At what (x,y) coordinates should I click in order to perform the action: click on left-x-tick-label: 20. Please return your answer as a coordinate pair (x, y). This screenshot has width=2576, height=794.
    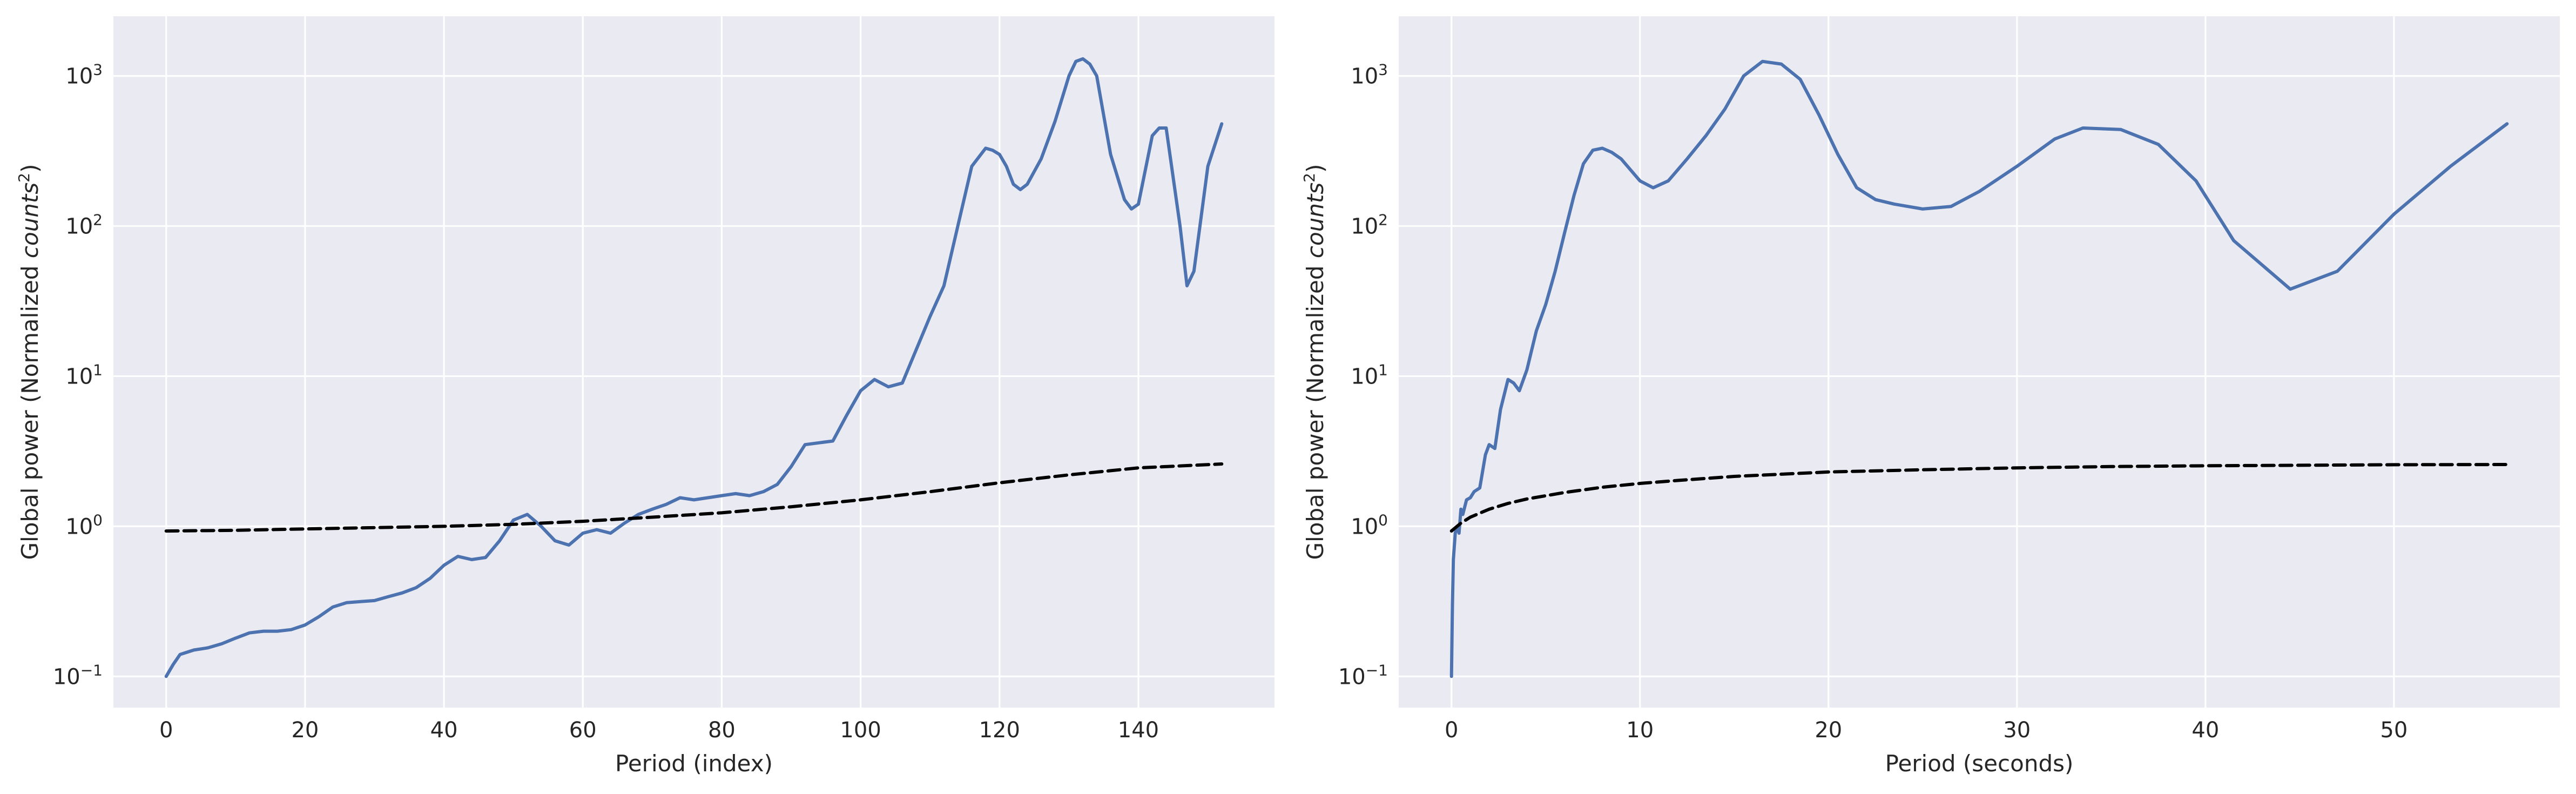
    Looking at the image, I should click on (305, 730).